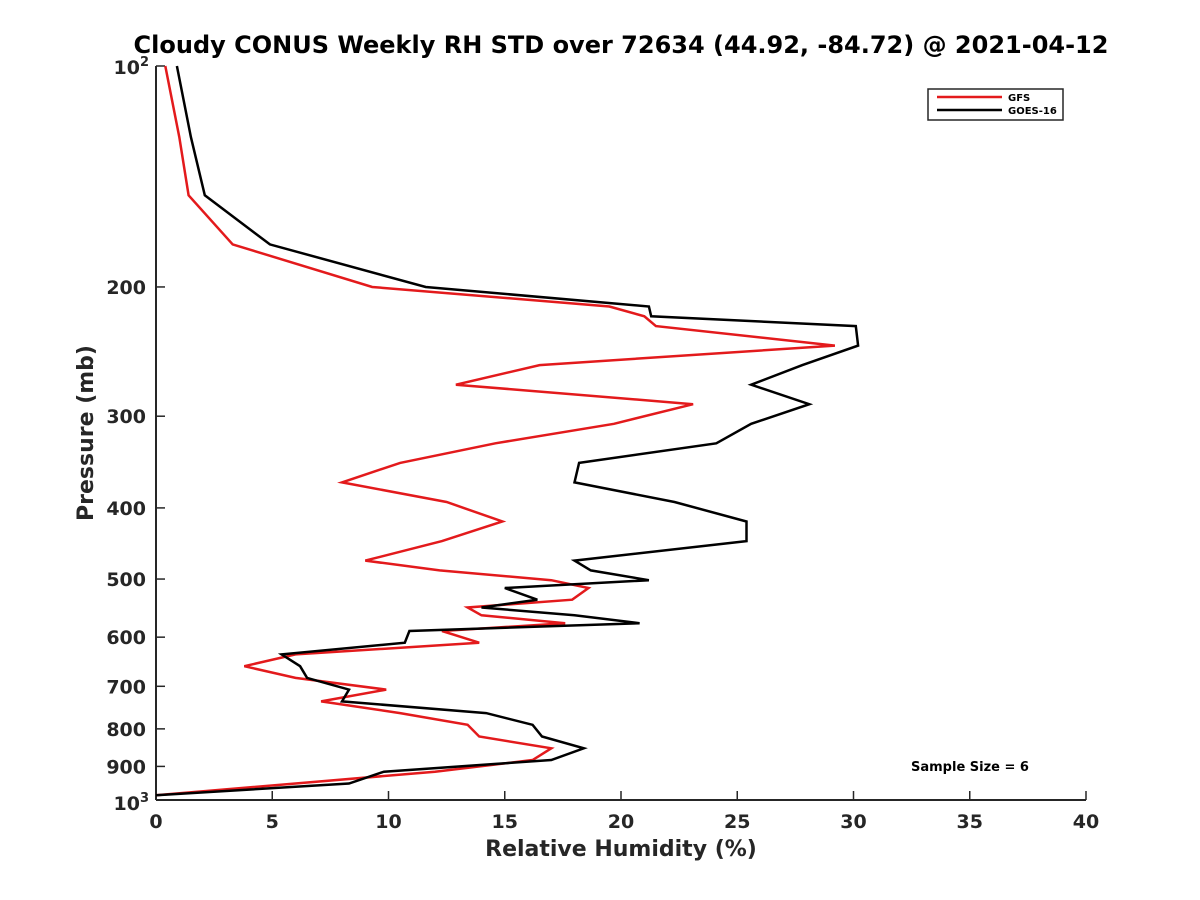  Describe the element at coordinates (126, 687) in the screenshot. I see `y-tick-label: 700` at that location.